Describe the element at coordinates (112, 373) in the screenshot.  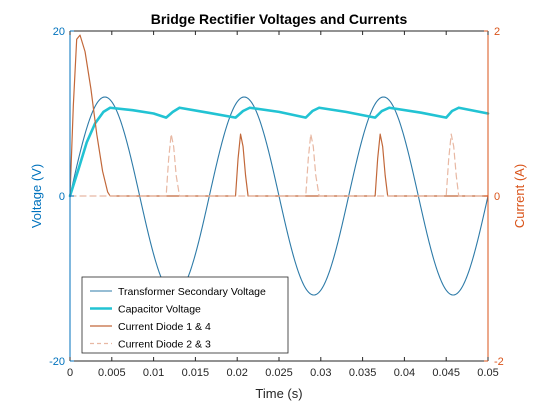
I see `x-tick-label: 0.005` at that location.